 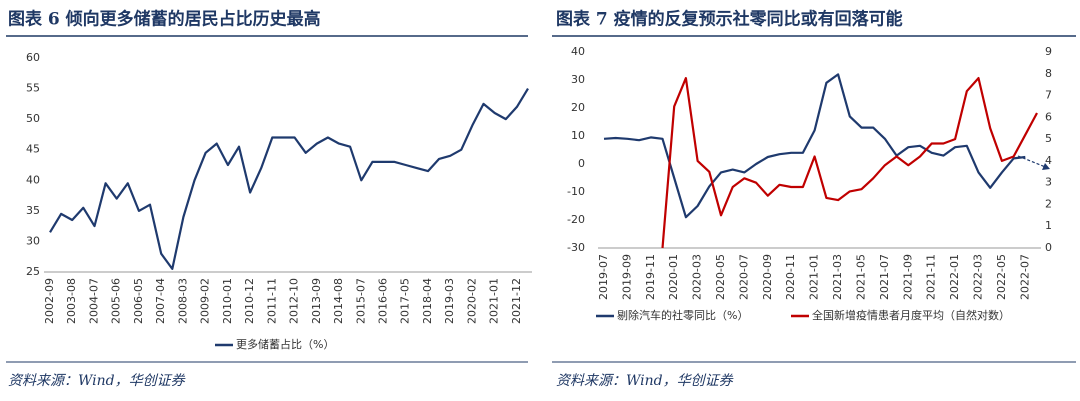 I want to click on x-tick-label: 2013-09, so click(x=316, y=301).